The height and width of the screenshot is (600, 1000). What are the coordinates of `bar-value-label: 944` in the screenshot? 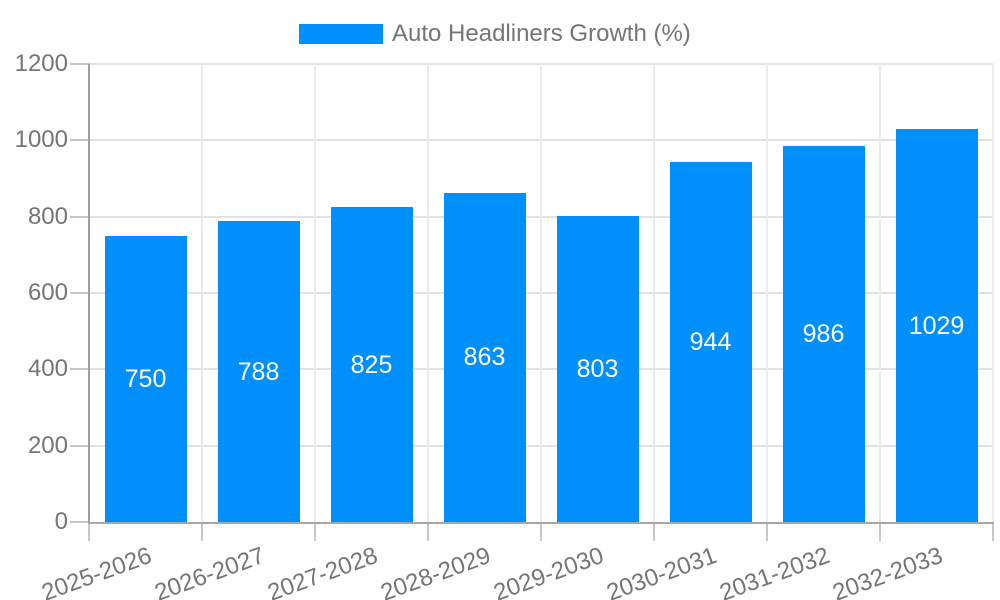 It's located at (710, 341).